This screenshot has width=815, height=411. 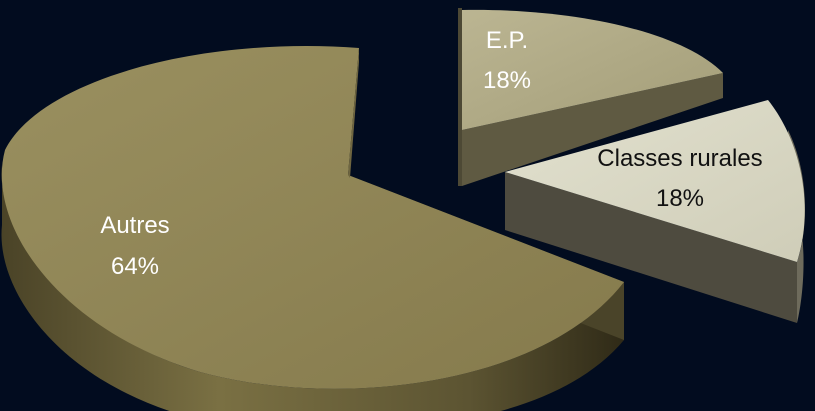 What do you see at coordinates (592, 129) in the screenshot?
I see `slice-ep-side` at bounding box center [592, 129].